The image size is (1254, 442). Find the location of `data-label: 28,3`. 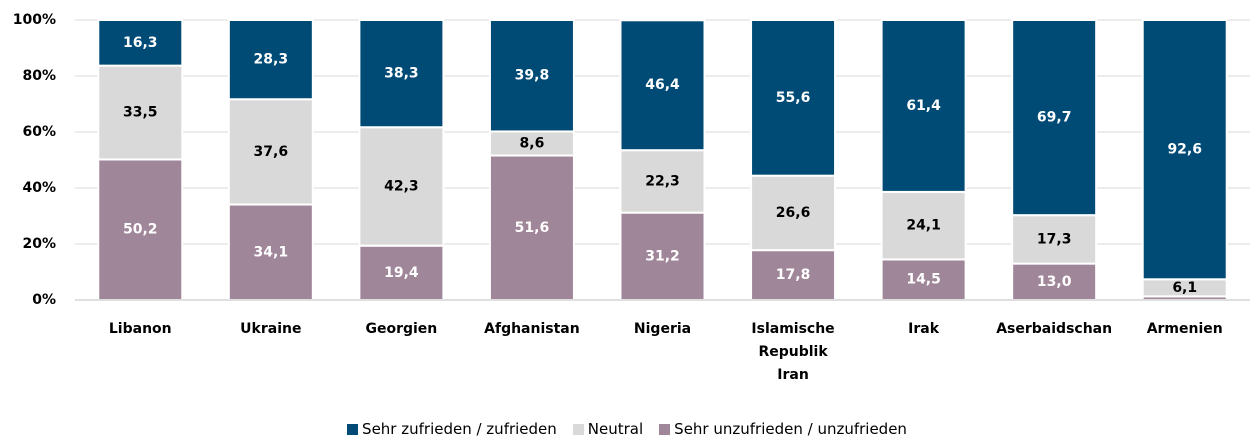

data-label: 28,3 is located at coordinates (271, 60).